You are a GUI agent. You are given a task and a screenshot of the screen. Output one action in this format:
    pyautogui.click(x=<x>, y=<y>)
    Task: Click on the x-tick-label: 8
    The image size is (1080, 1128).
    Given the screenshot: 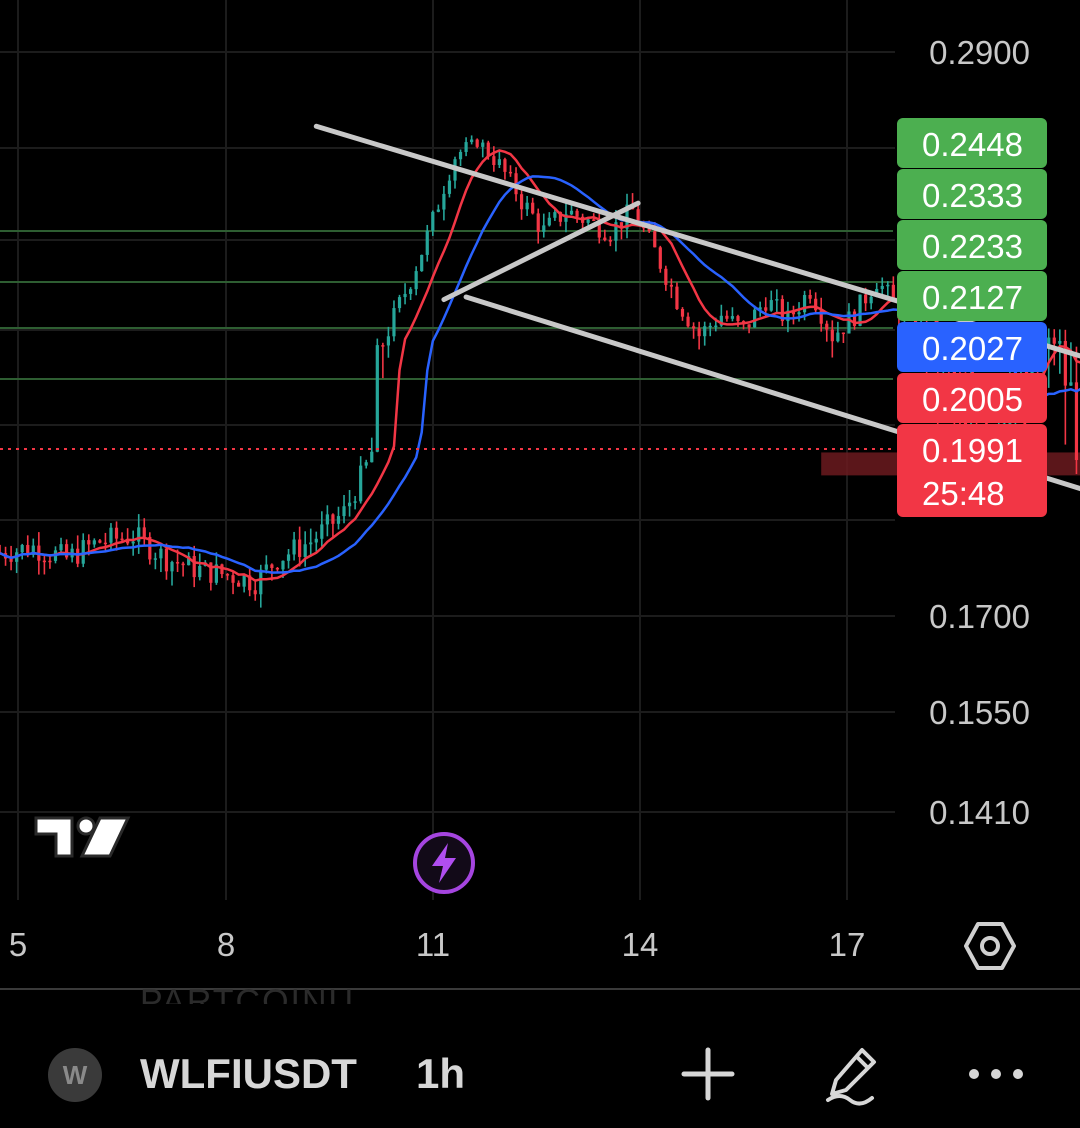 What is the action you would take?
    pyautogui.click(x=226, y=944)
    